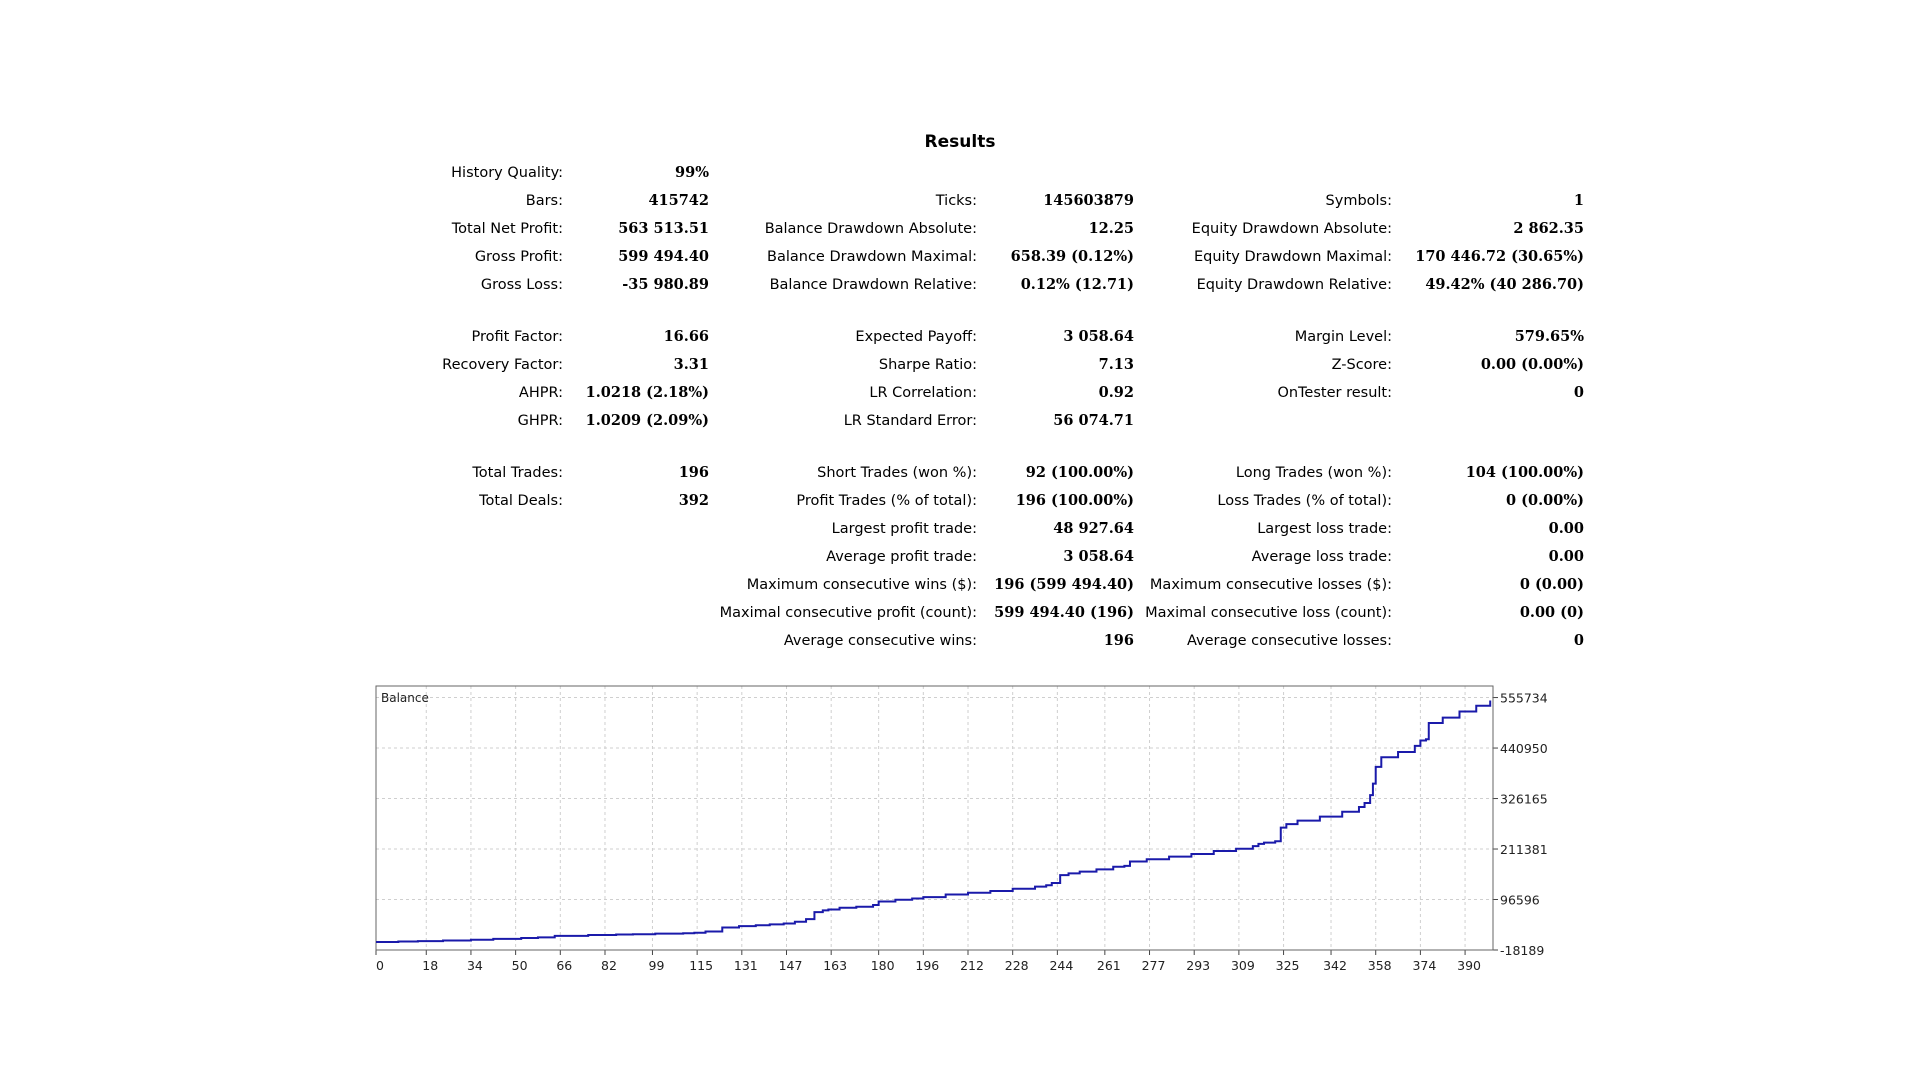 This screenshot has width=1920, height=1080. I want to click on col2-value-2: 658.39 (0.12%), so click(1072, 256).